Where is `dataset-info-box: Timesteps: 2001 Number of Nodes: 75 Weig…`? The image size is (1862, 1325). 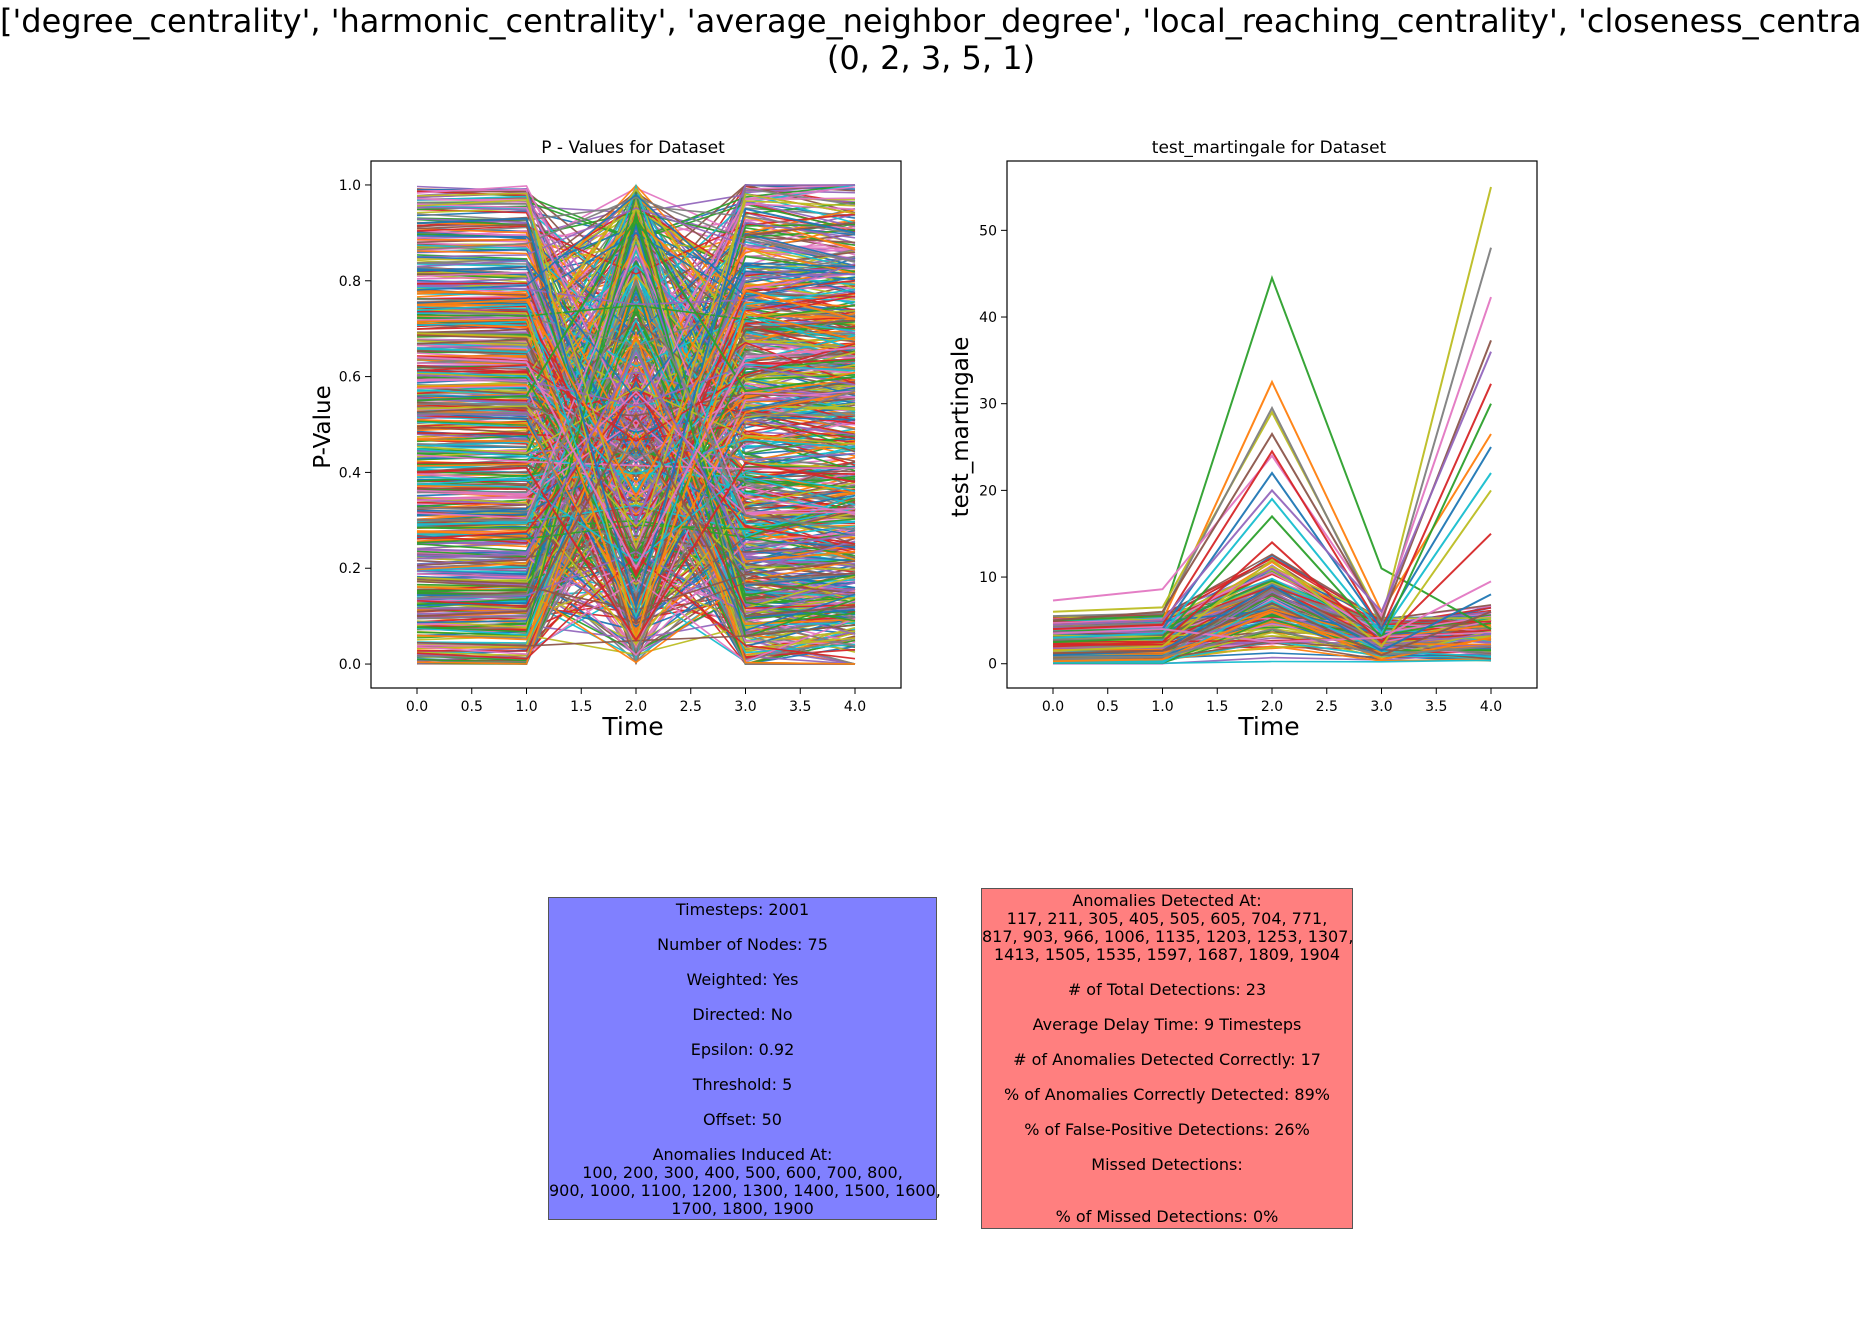 dataset-info-box: Timesteps: 2001 Number of Nodes: 75 Weig… is located at coordinates (744, 1058).